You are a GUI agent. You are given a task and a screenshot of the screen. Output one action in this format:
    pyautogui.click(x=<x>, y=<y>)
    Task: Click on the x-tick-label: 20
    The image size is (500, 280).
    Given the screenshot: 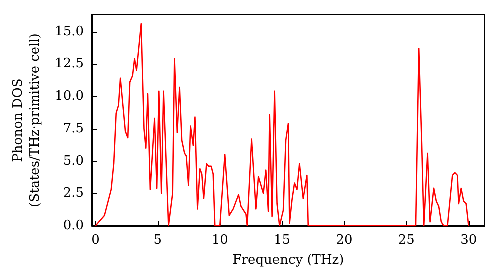 What is the action you would take?
    pyautogui.click(x=344, y=240)
    